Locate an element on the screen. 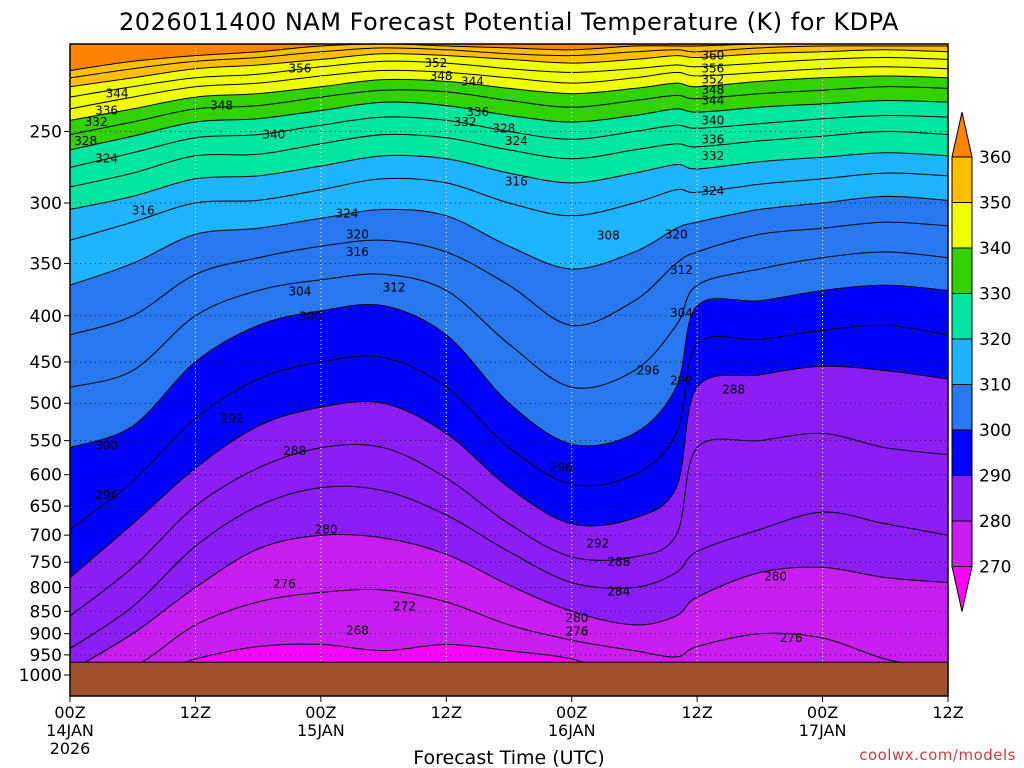 Image resolution: width=1024 pixels, height=768 pixels. contour-label: 280 is located at coordinates (326, 530).